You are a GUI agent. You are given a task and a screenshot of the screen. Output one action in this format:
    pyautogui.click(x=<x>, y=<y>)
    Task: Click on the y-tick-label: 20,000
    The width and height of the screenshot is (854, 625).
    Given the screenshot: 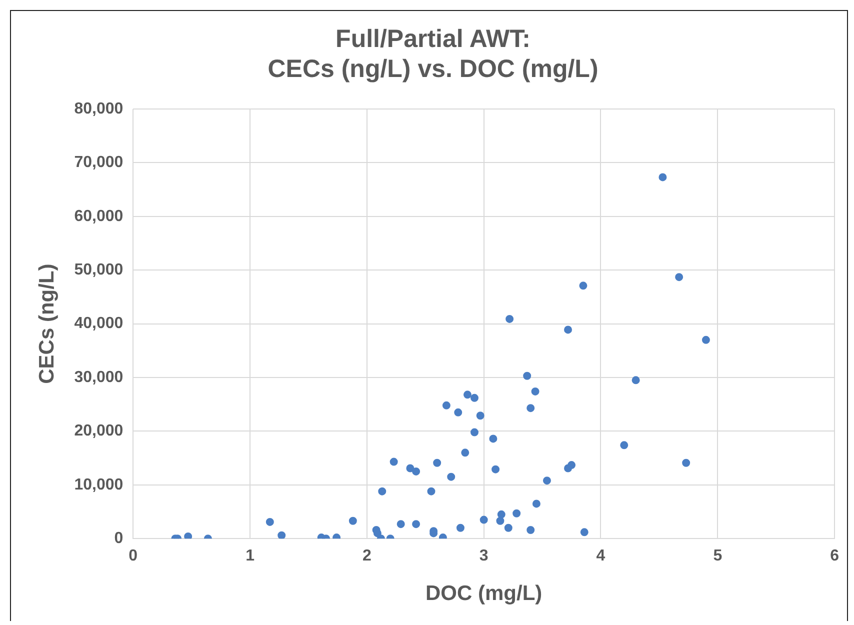 What is the action you would take?
    pyautogui.click(x=99, y=431)
    